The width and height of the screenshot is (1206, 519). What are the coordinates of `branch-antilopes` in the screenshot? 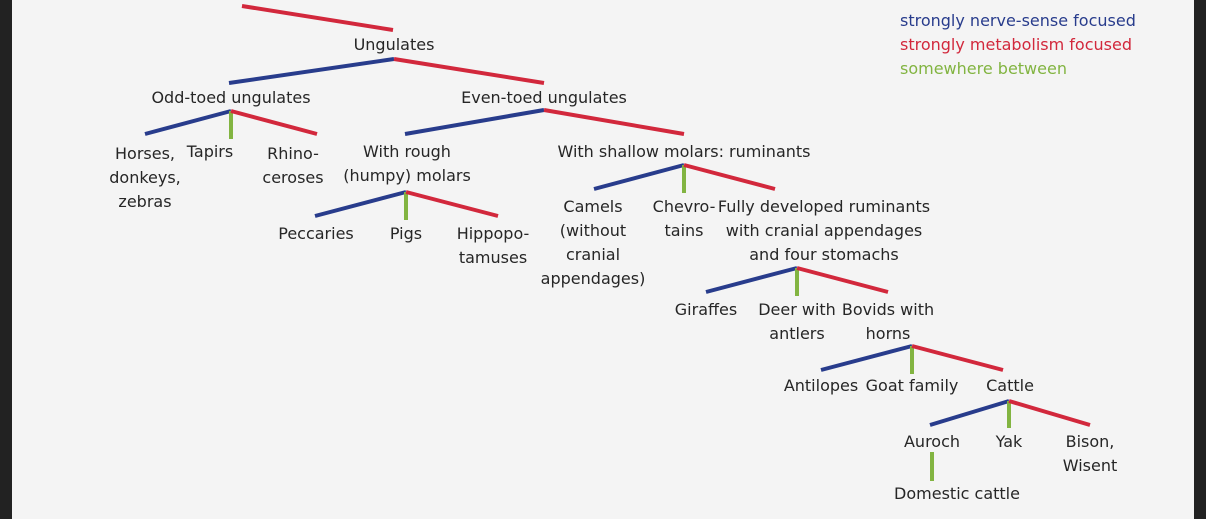 It's located at (866, 358).